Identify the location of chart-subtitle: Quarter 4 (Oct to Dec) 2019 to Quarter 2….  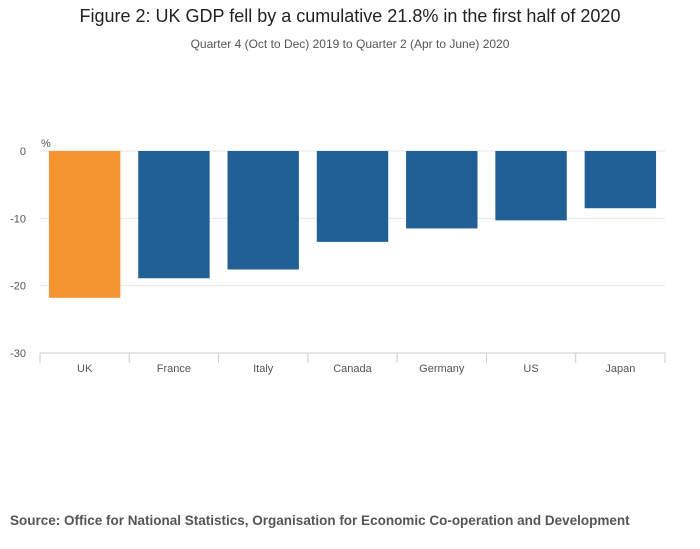
(350, 44).